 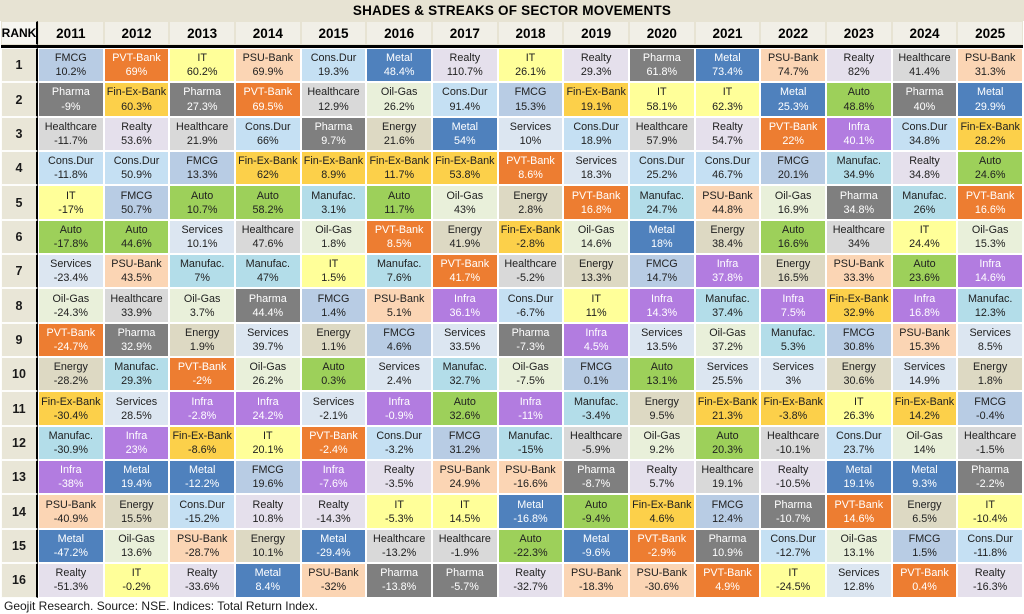 What do you see at coordinates (464, 477) in the screenshot?
I see `sector-cell-2017-rank13: PSU-Bank 24.9%` at bounding box center [464, 477].